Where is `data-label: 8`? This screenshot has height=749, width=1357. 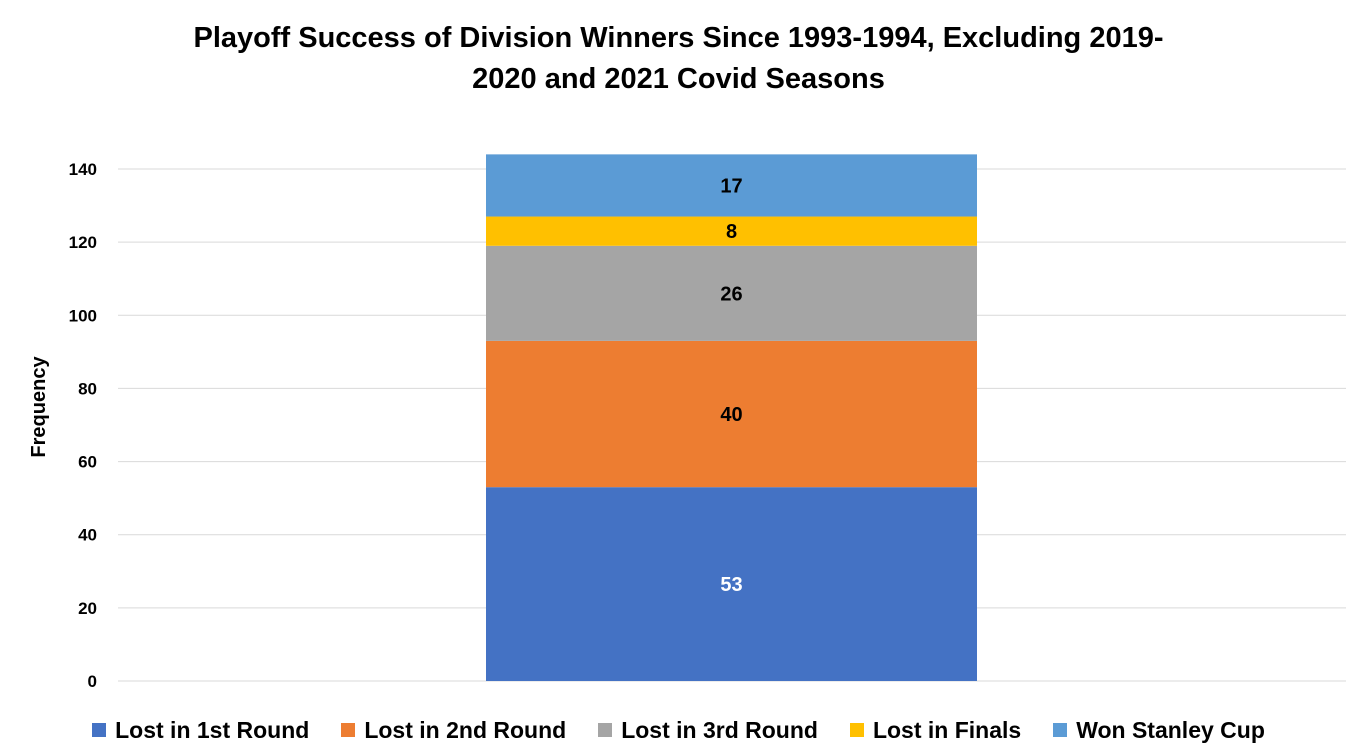 data-label: 8 is located at coordinates (731, 232).